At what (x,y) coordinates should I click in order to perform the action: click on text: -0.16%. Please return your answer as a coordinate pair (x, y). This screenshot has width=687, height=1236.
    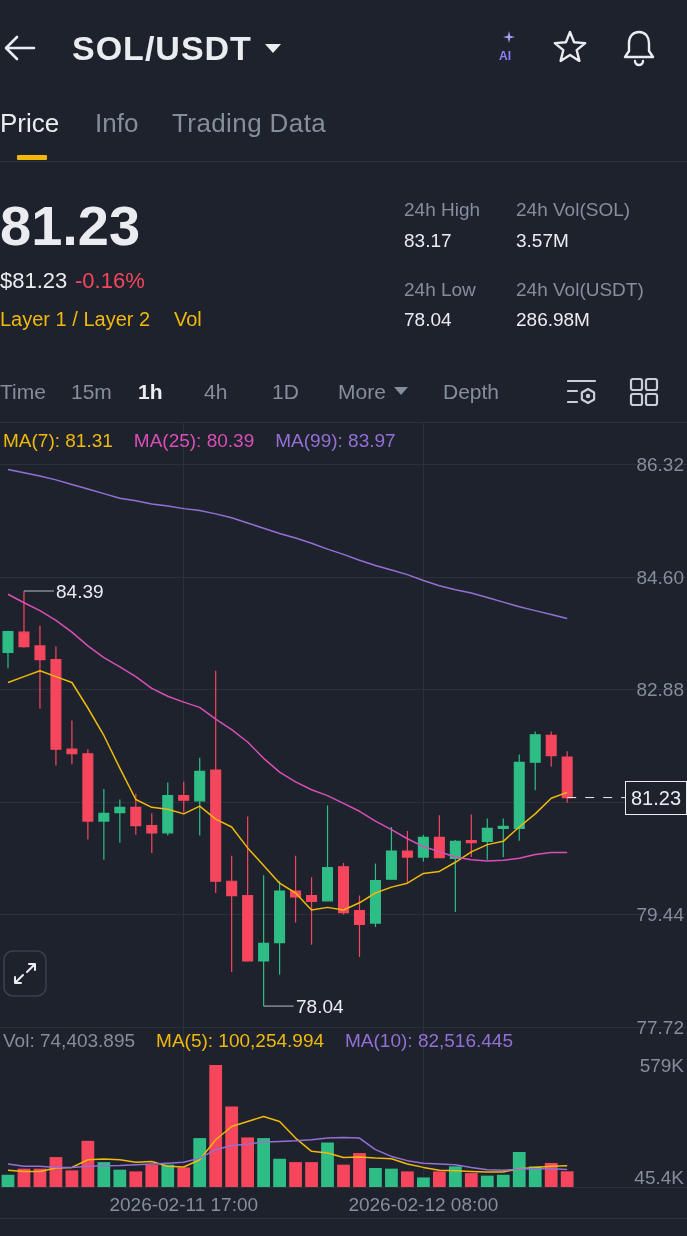
    Looking at the image, I should click on (110, 281).